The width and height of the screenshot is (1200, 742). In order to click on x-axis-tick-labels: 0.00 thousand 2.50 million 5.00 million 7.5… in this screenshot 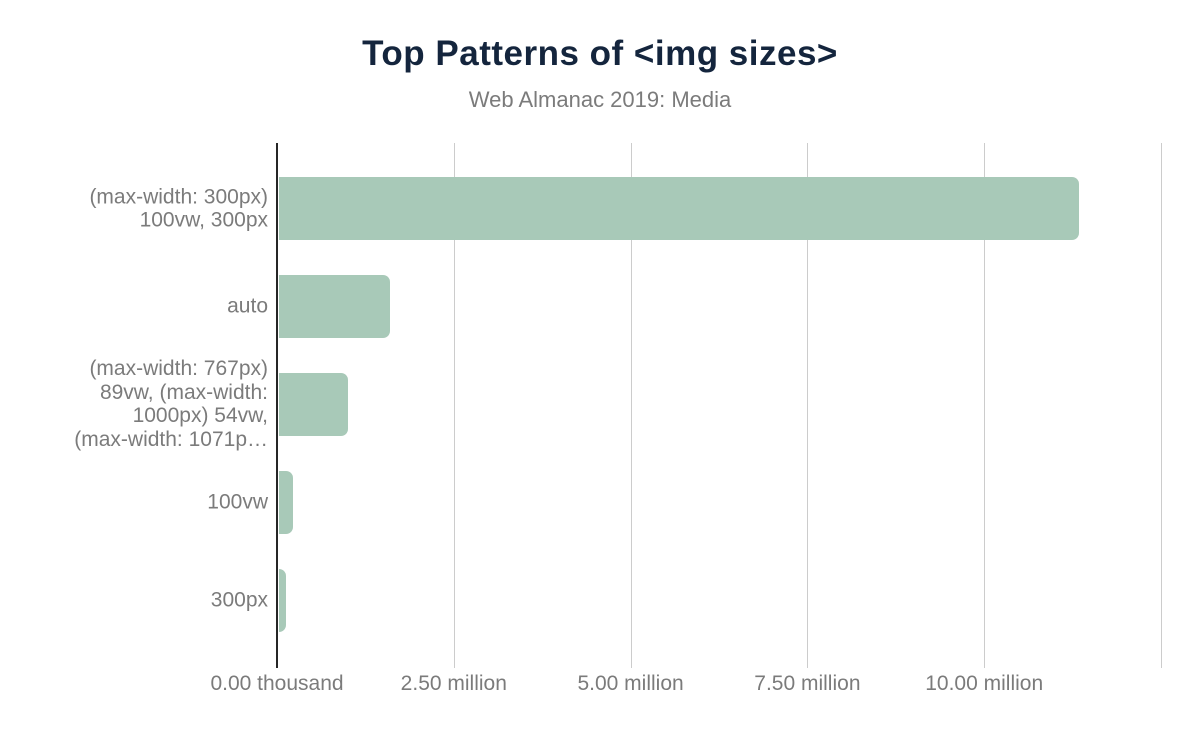, I will do `click(685, 687)`.